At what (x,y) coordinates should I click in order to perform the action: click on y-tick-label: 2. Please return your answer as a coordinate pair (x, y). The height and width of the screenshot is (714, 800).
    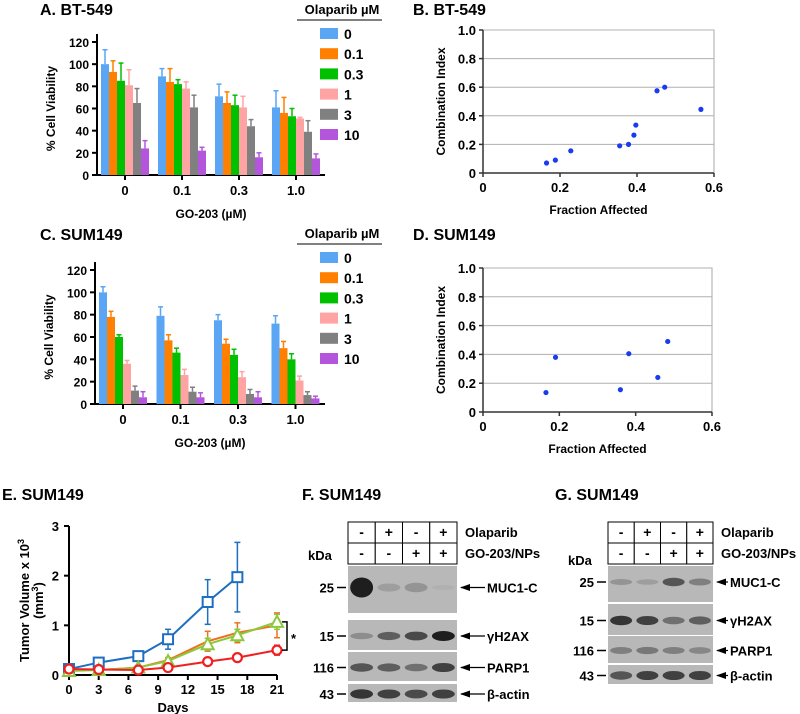
    Looking at the image, I should click on (55, 576).